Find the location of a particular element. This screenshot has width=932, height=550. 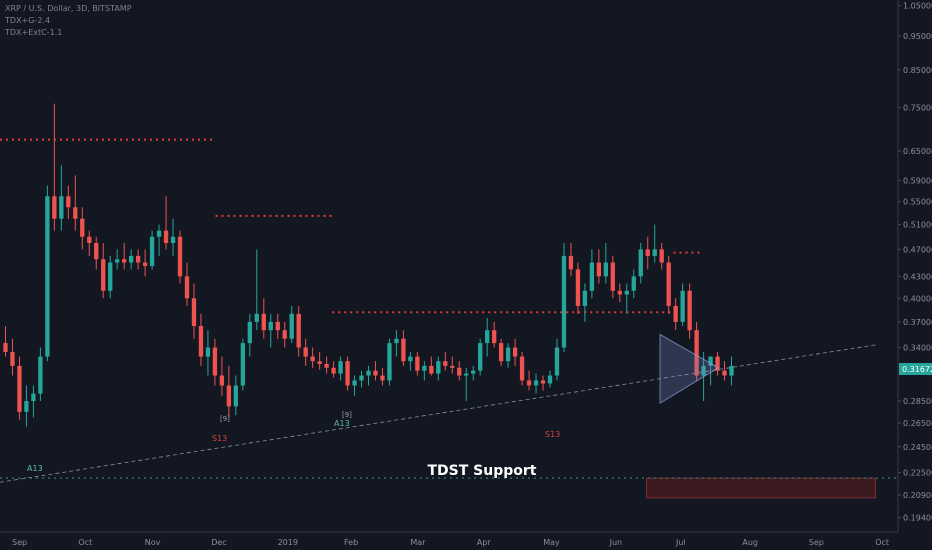

indicator-label-2: TDX+ExtC-1.1 is located at coordinates (34, 32).